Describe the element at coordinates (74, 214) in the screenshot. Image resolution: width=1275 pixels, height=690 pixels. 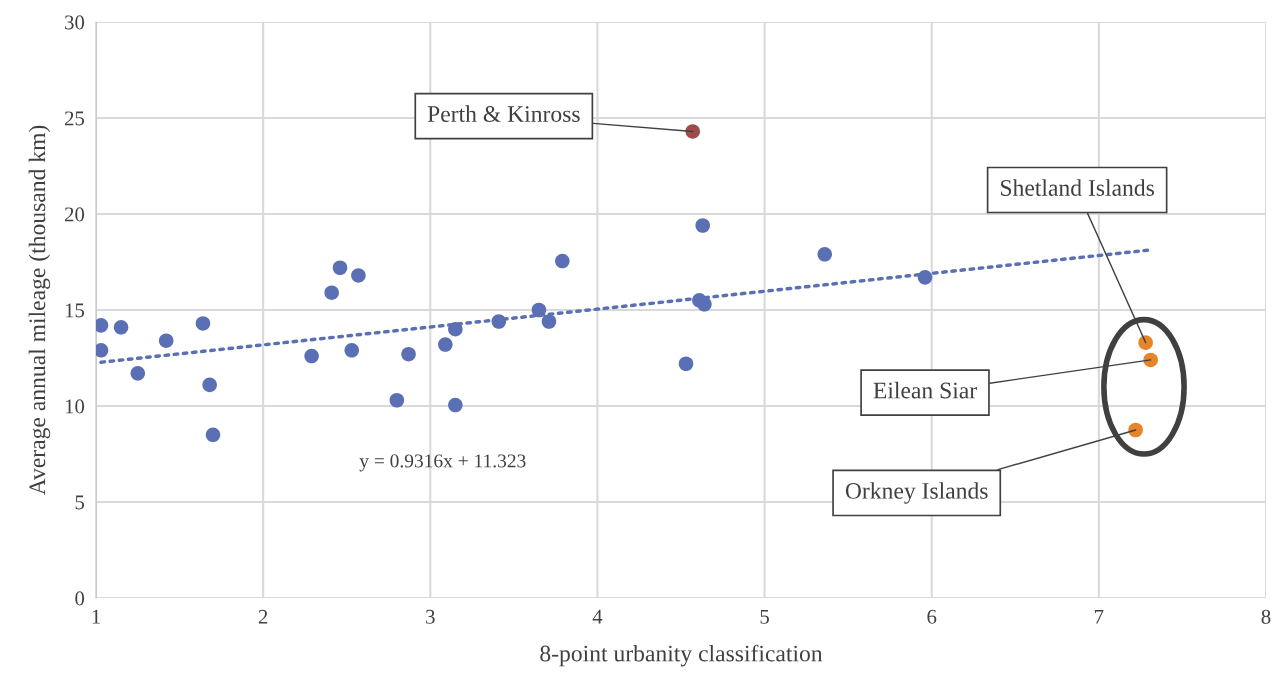
I see `y-tick-label: 20` at that location.